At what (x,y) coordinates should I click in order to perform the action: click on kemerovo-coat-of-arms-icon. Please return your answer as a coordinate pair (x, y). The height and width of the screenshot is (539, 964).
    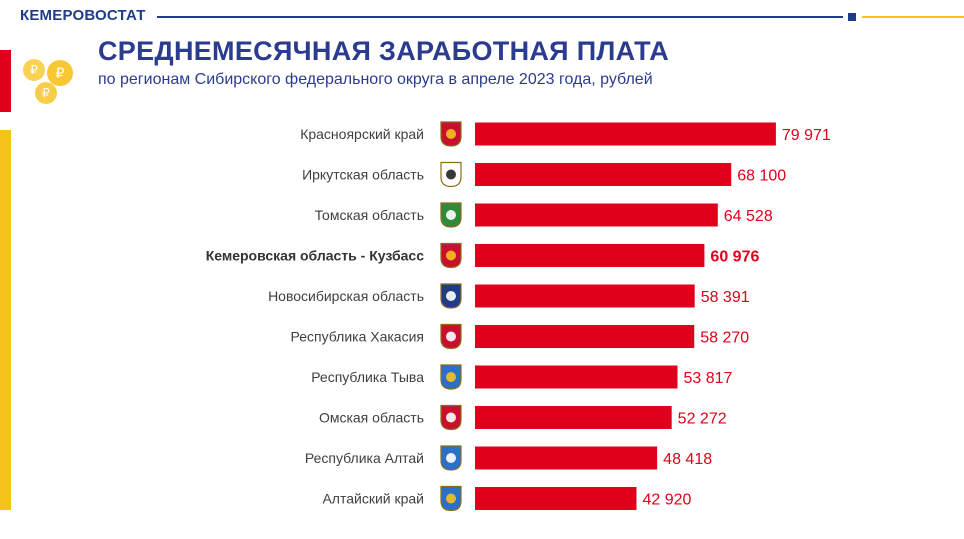
    Looking at the image, I should click on (451, 255).